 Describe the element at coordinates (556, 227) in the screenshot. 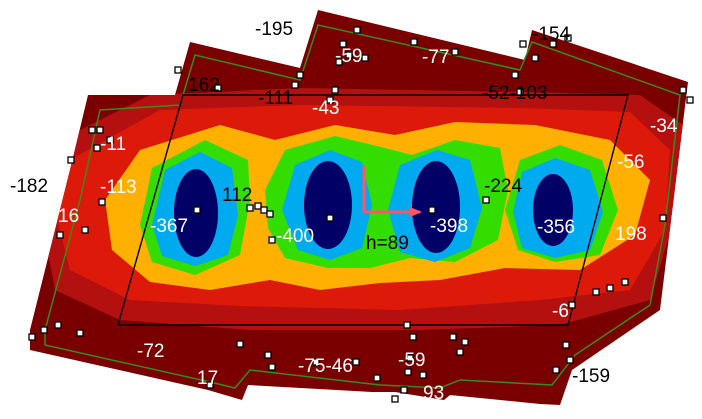

I see `label-min-356: -356` at that location.